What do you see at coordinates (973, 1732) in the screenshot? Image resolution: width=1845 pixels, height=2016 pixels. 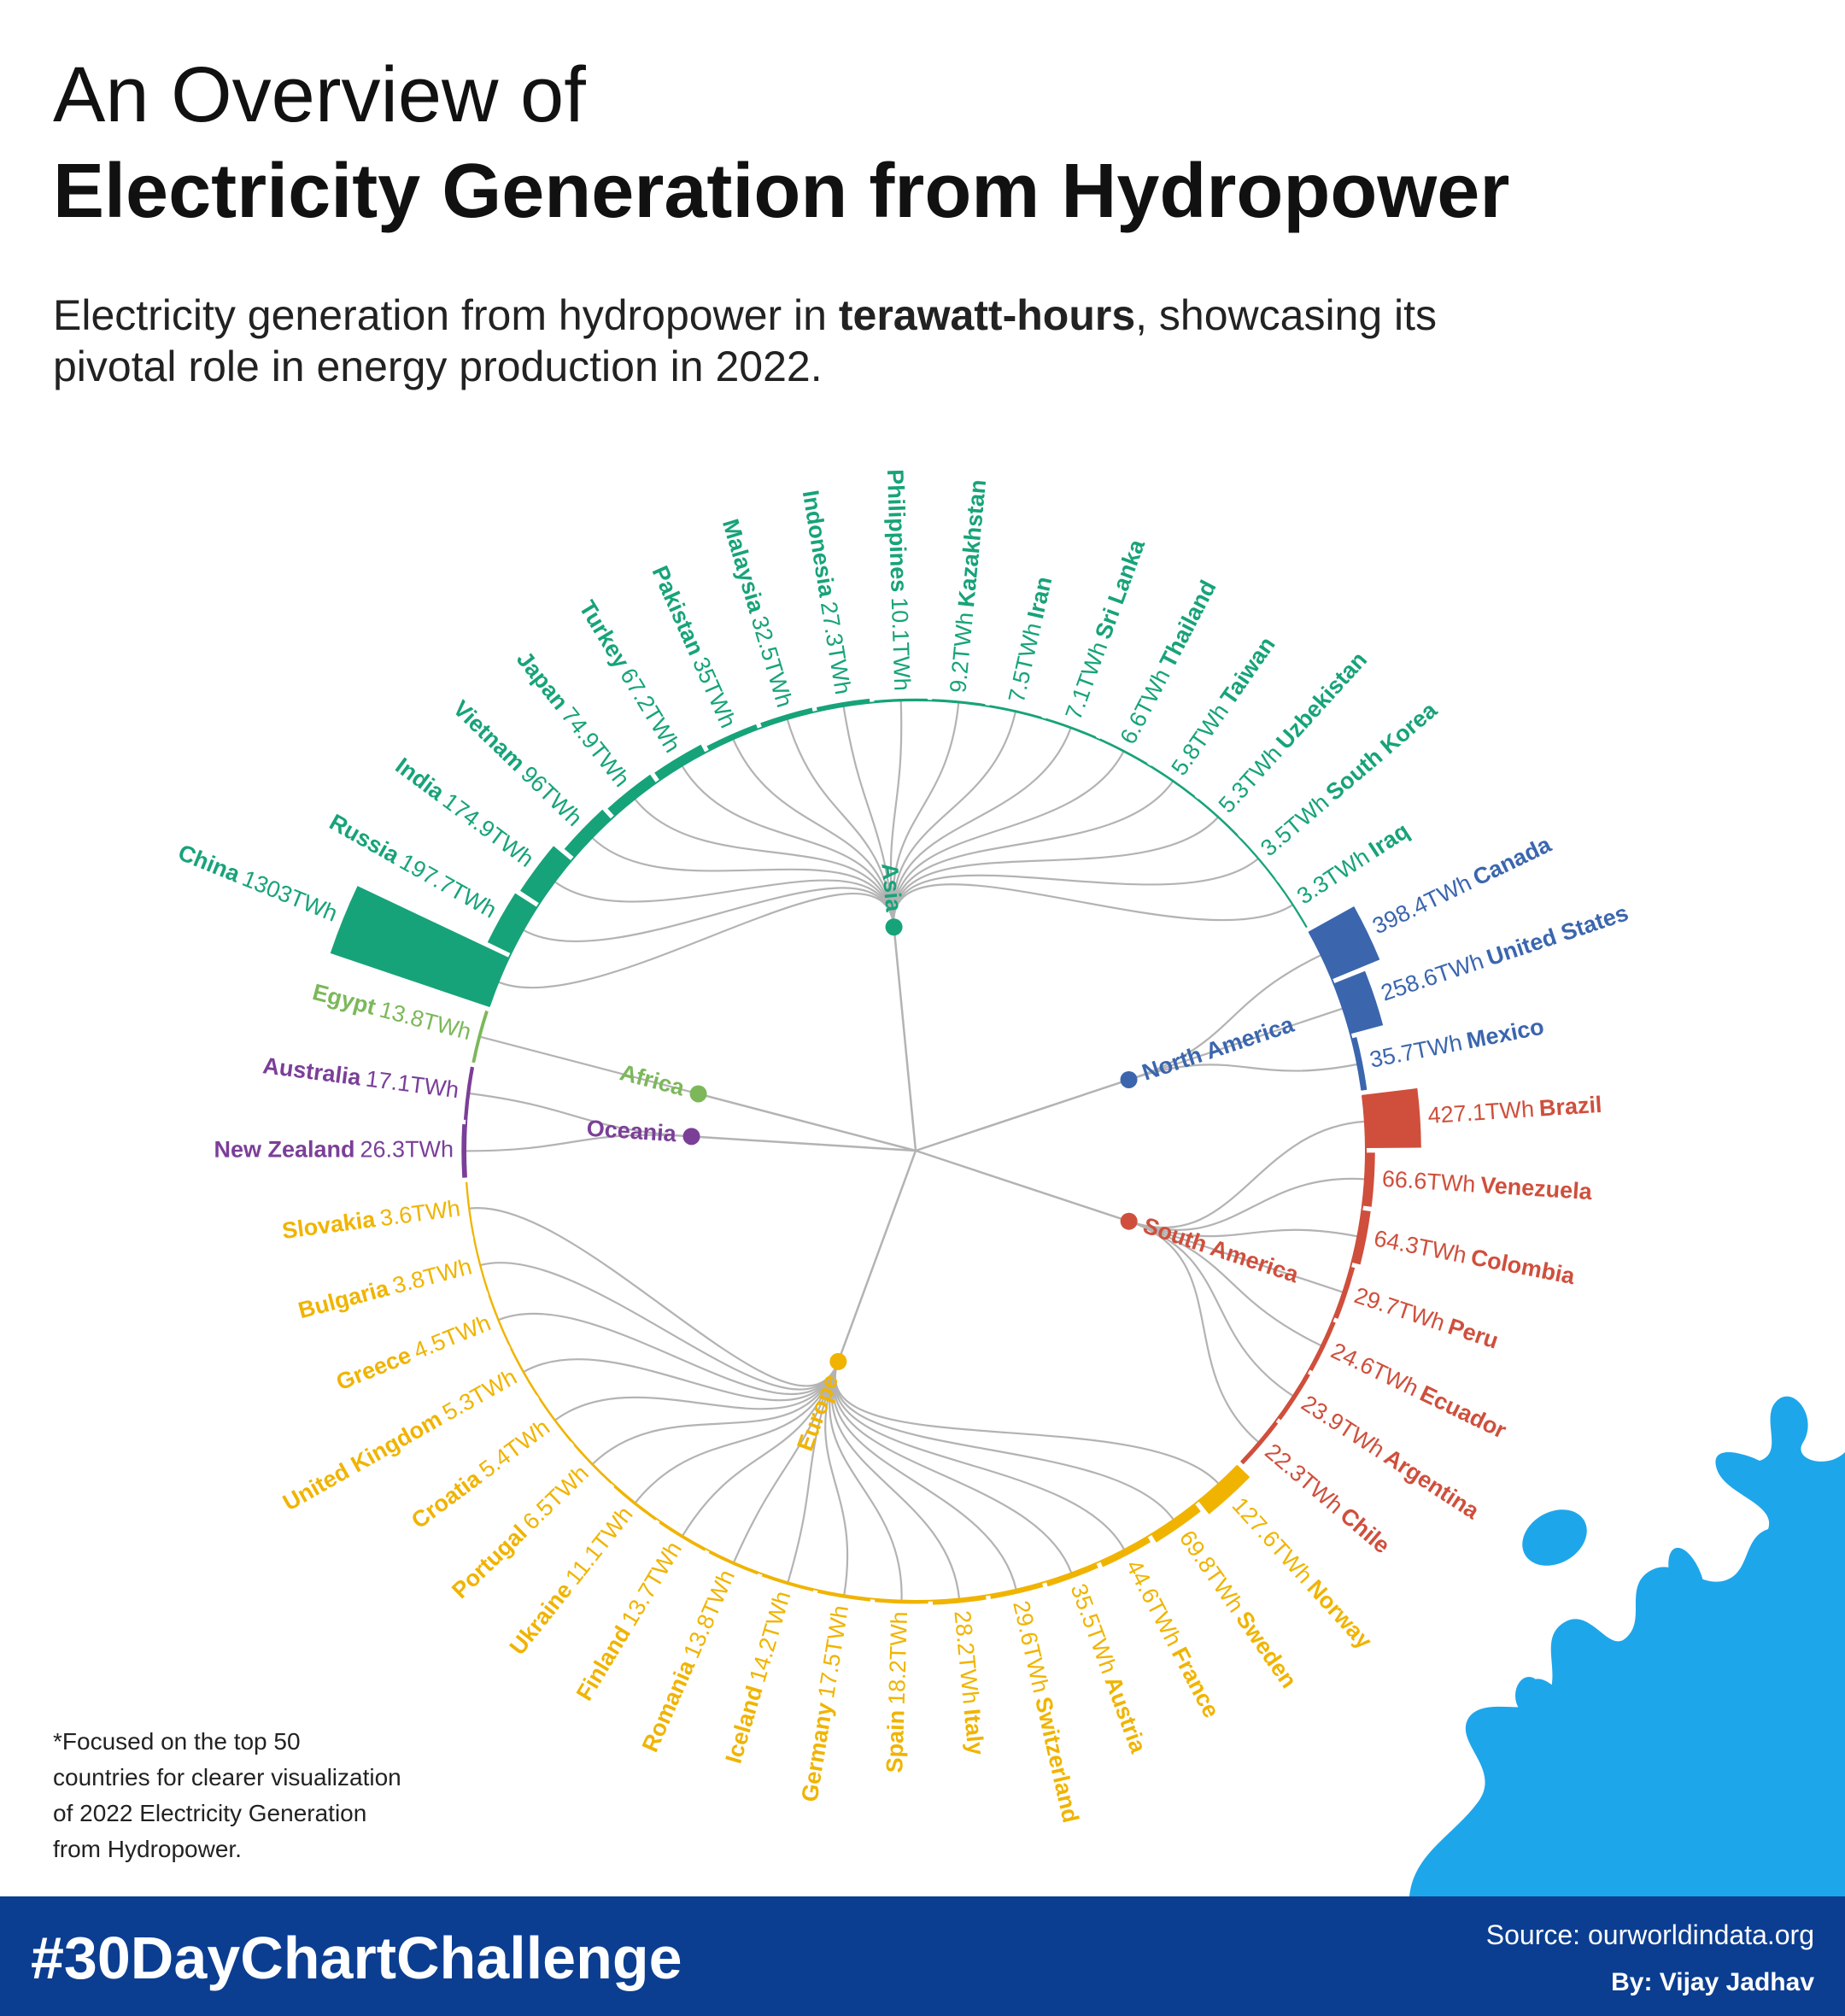 I see `country-name: Italy` at bounding box center [973, 1732].